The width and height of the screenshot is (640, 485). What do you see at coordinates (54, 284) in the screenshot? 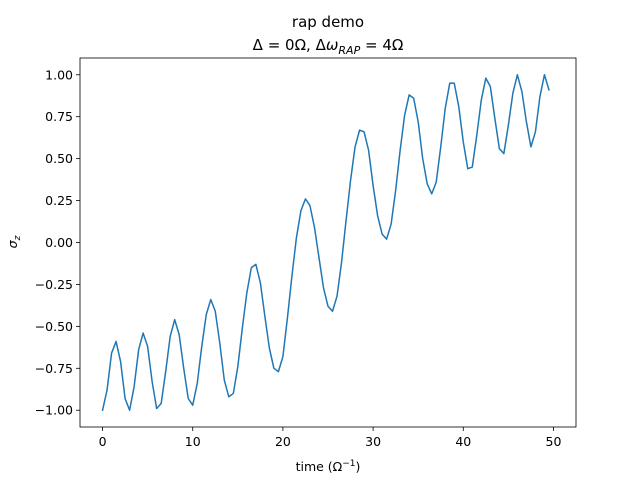
I see `y-tick-label: −0.25` at bounding box center [54, 284].